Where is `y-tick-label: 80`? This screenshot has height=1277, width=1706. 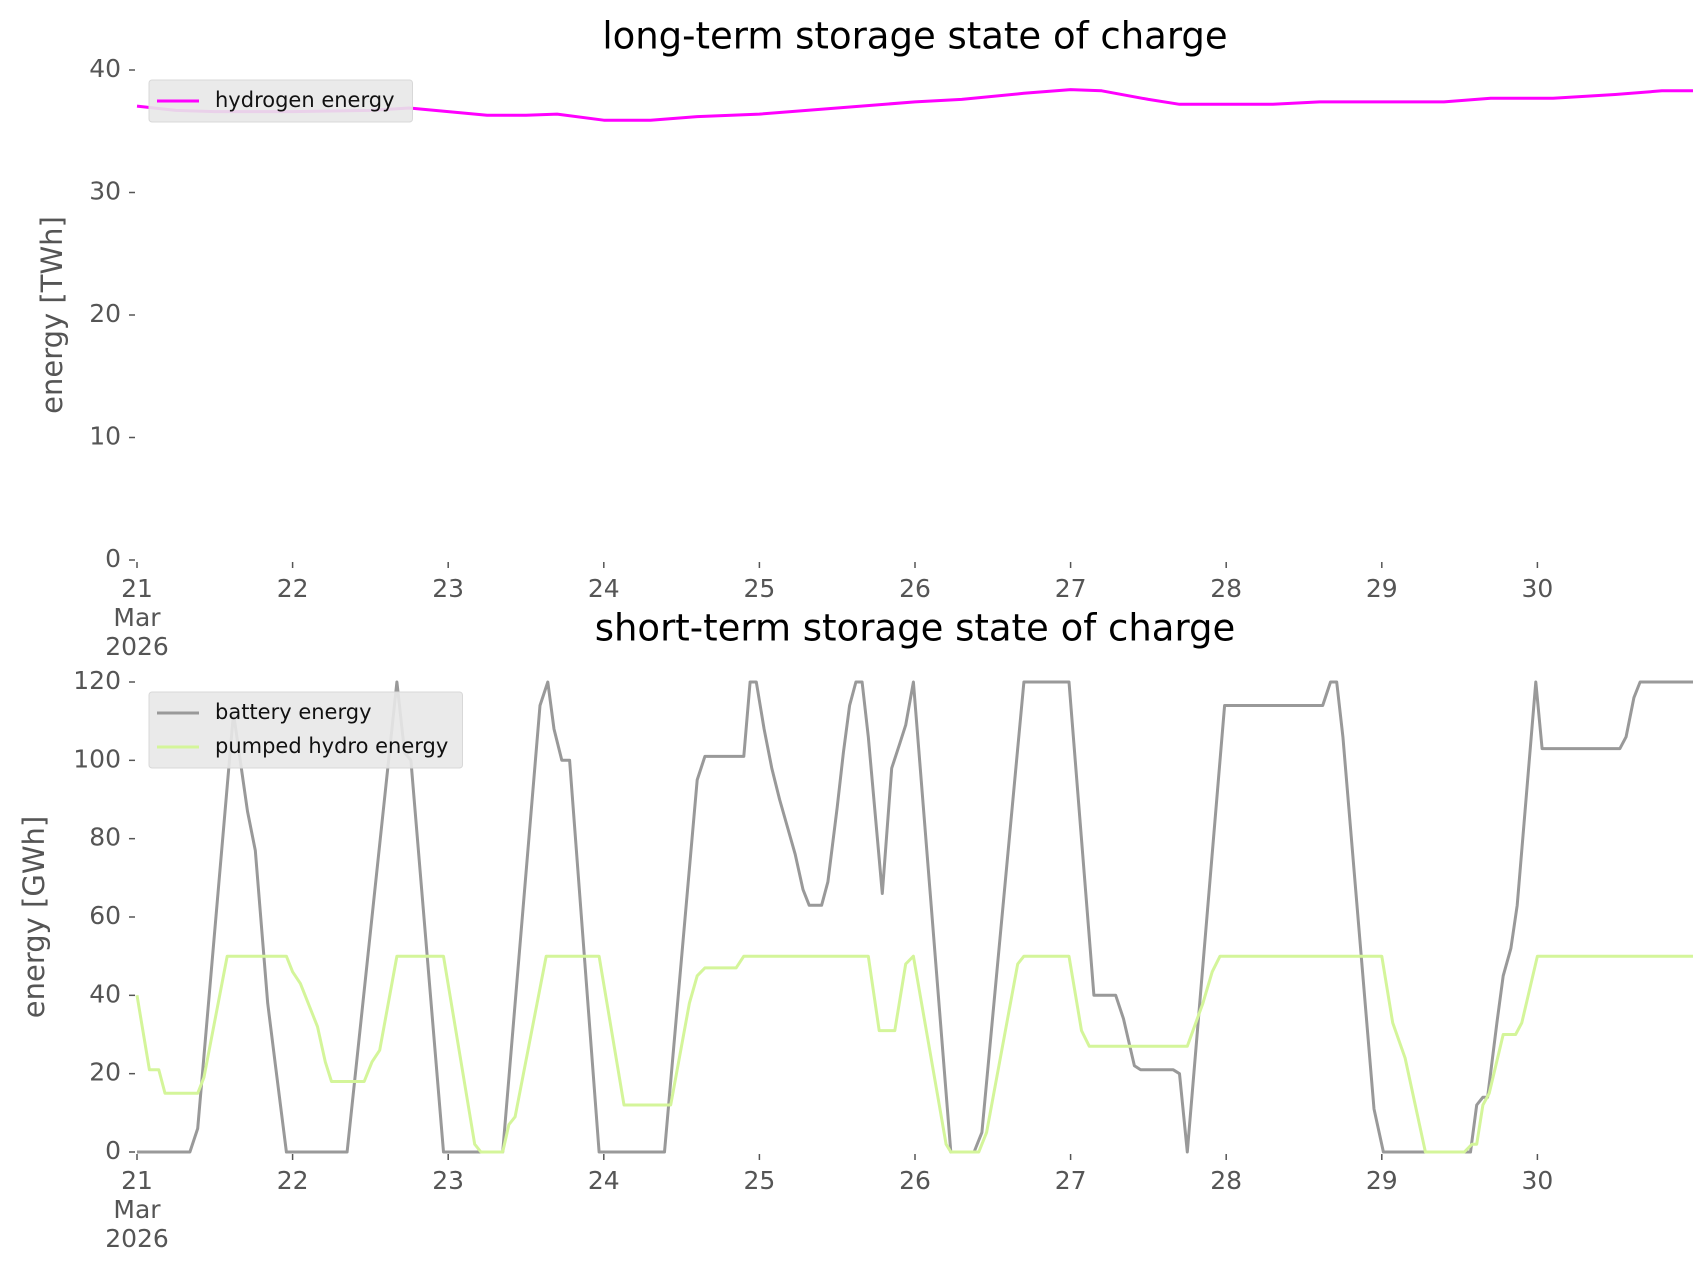
y-tick-label: 80 is located at coordinates (105, 837).